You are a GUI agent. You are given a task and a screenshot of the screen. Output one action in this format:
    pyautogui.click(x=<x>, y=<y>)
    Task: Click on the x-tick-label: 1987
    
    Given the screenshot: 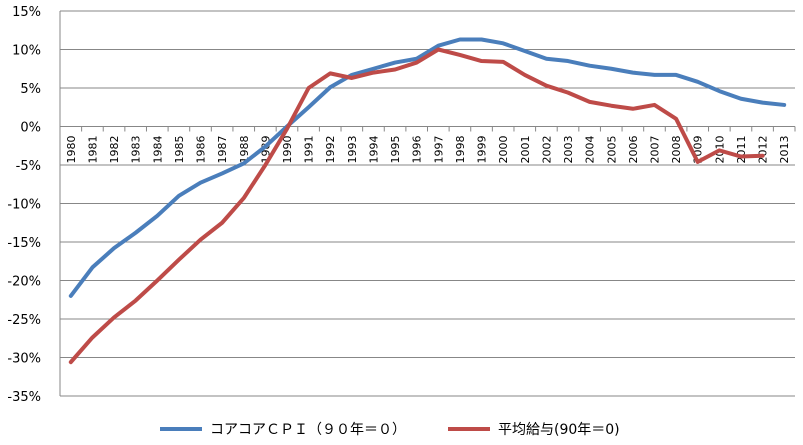 What is the action you would take?
    pyautogui.click(x=222, y=150)
    